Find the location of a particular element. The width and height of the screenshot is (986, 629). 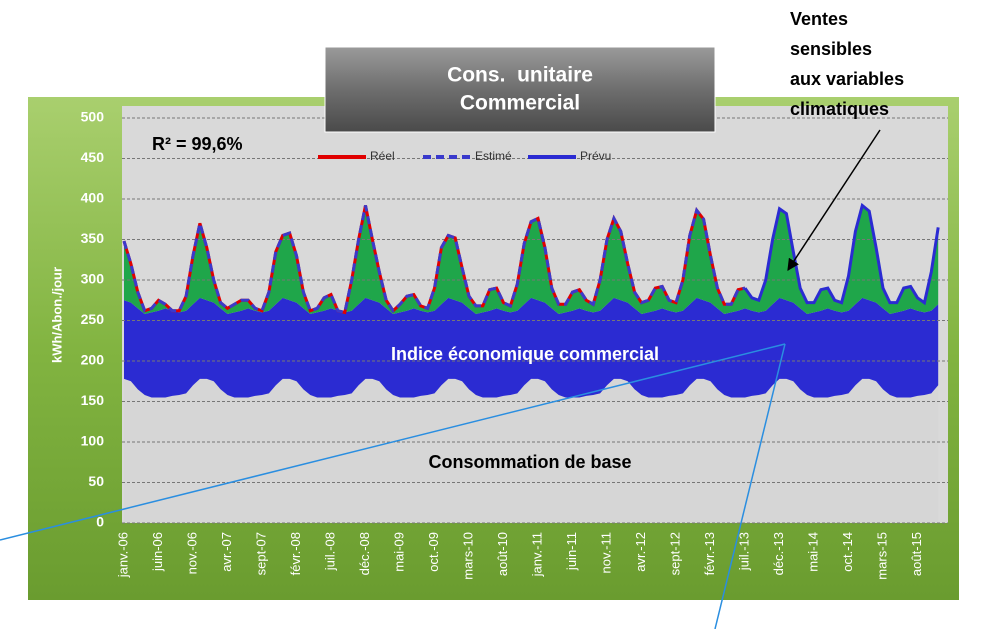

x-tick-label: sept-12 is located at coordinates (674, 553).